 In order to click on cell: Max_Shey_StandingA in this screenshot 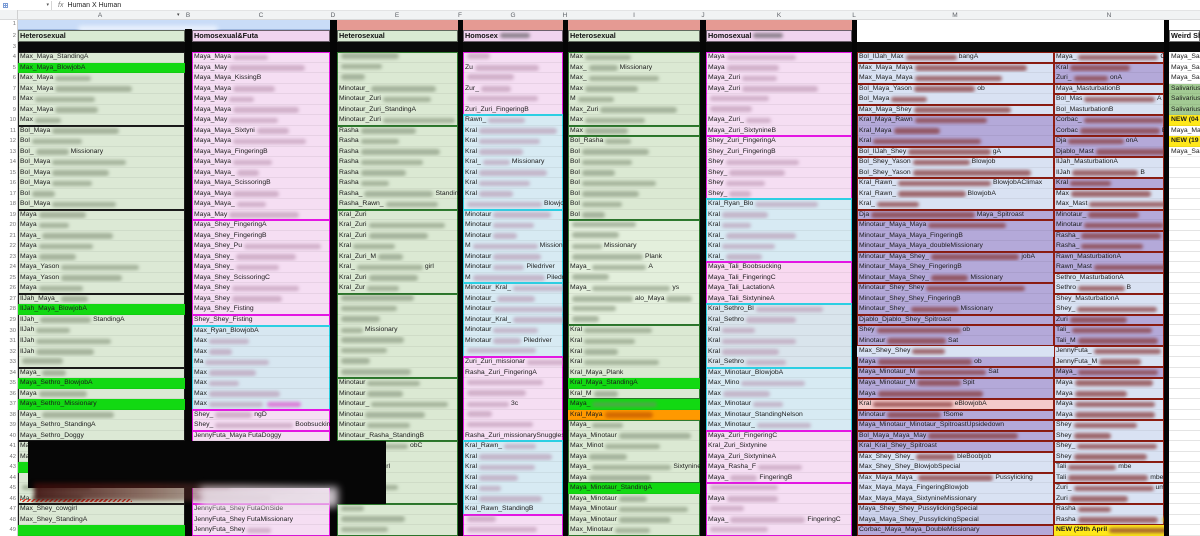, I will do `click(101, 520)`.